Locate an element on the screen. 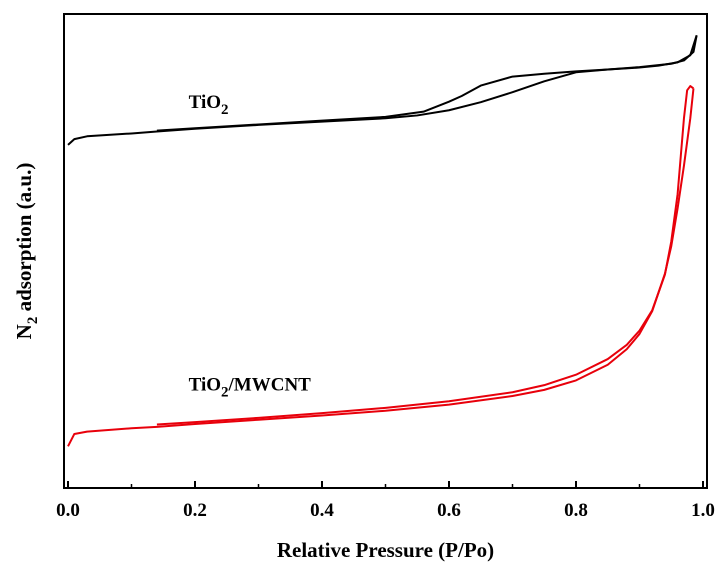  x-tick-label-5: 1.0 is located at coordinates (703, 510).